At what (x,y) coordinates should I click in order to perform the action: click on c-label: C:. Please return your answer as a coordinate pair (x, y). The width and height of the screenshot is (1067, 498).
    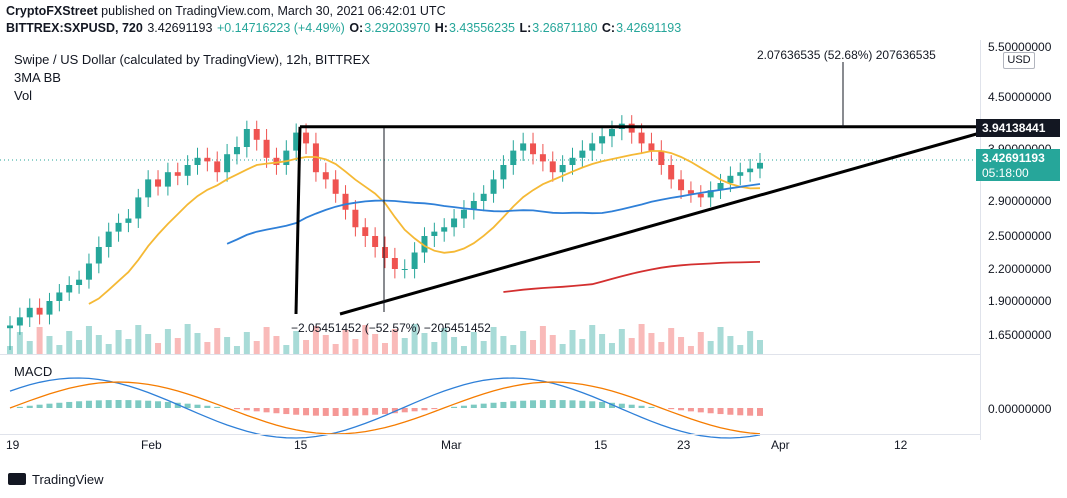
    Looking at the image, I should click on (608, 28).